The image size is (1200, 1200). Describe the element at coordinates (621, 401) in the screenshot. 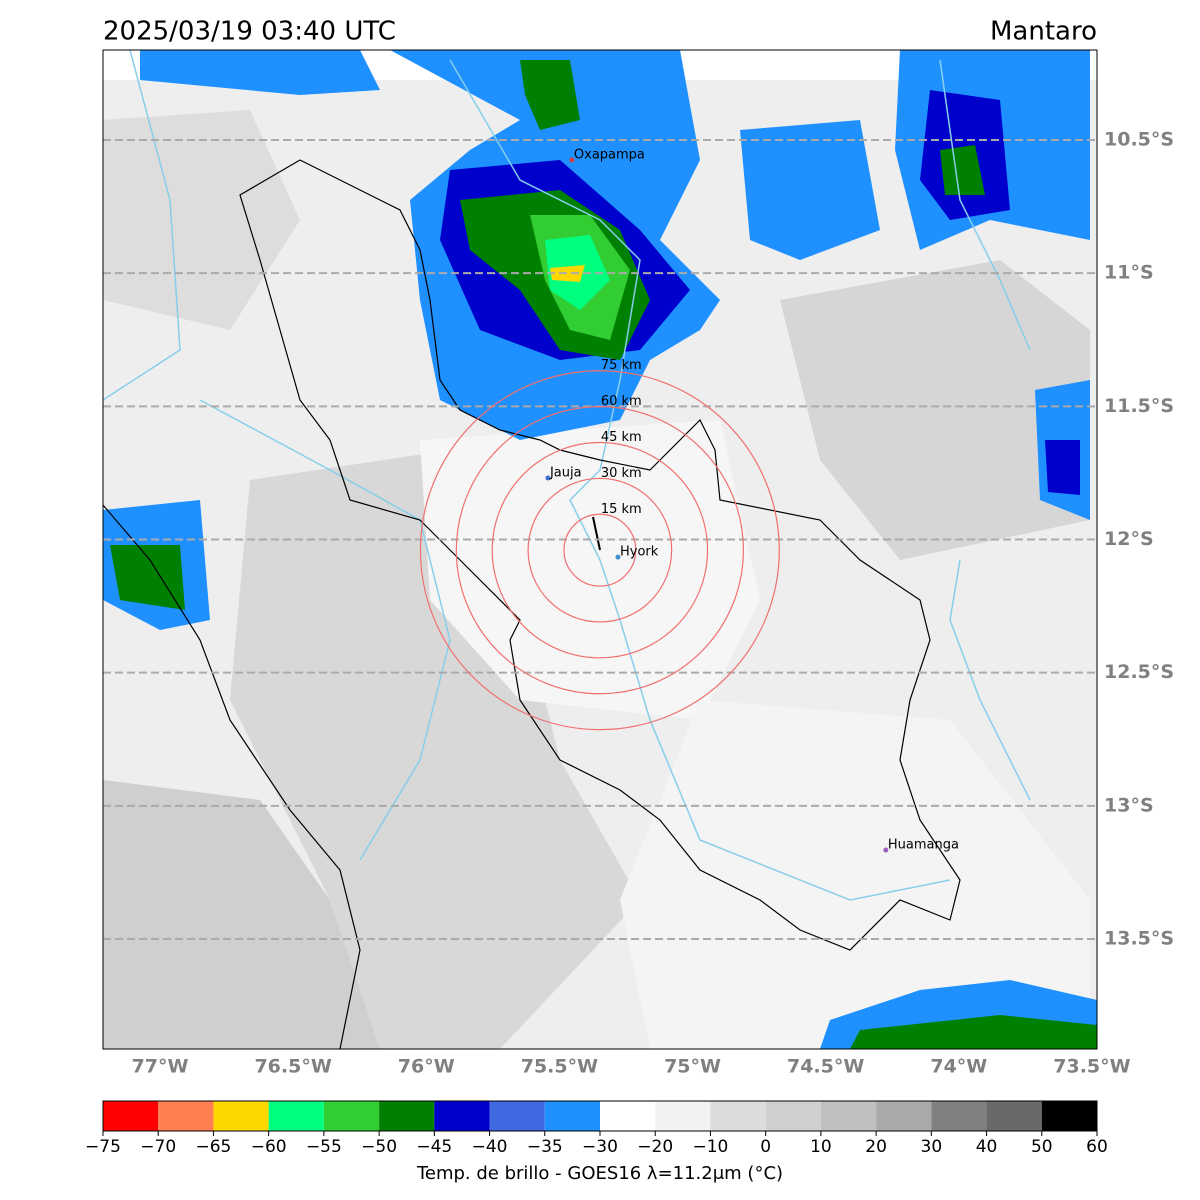

I see `ring-label: 60 km` at that location.